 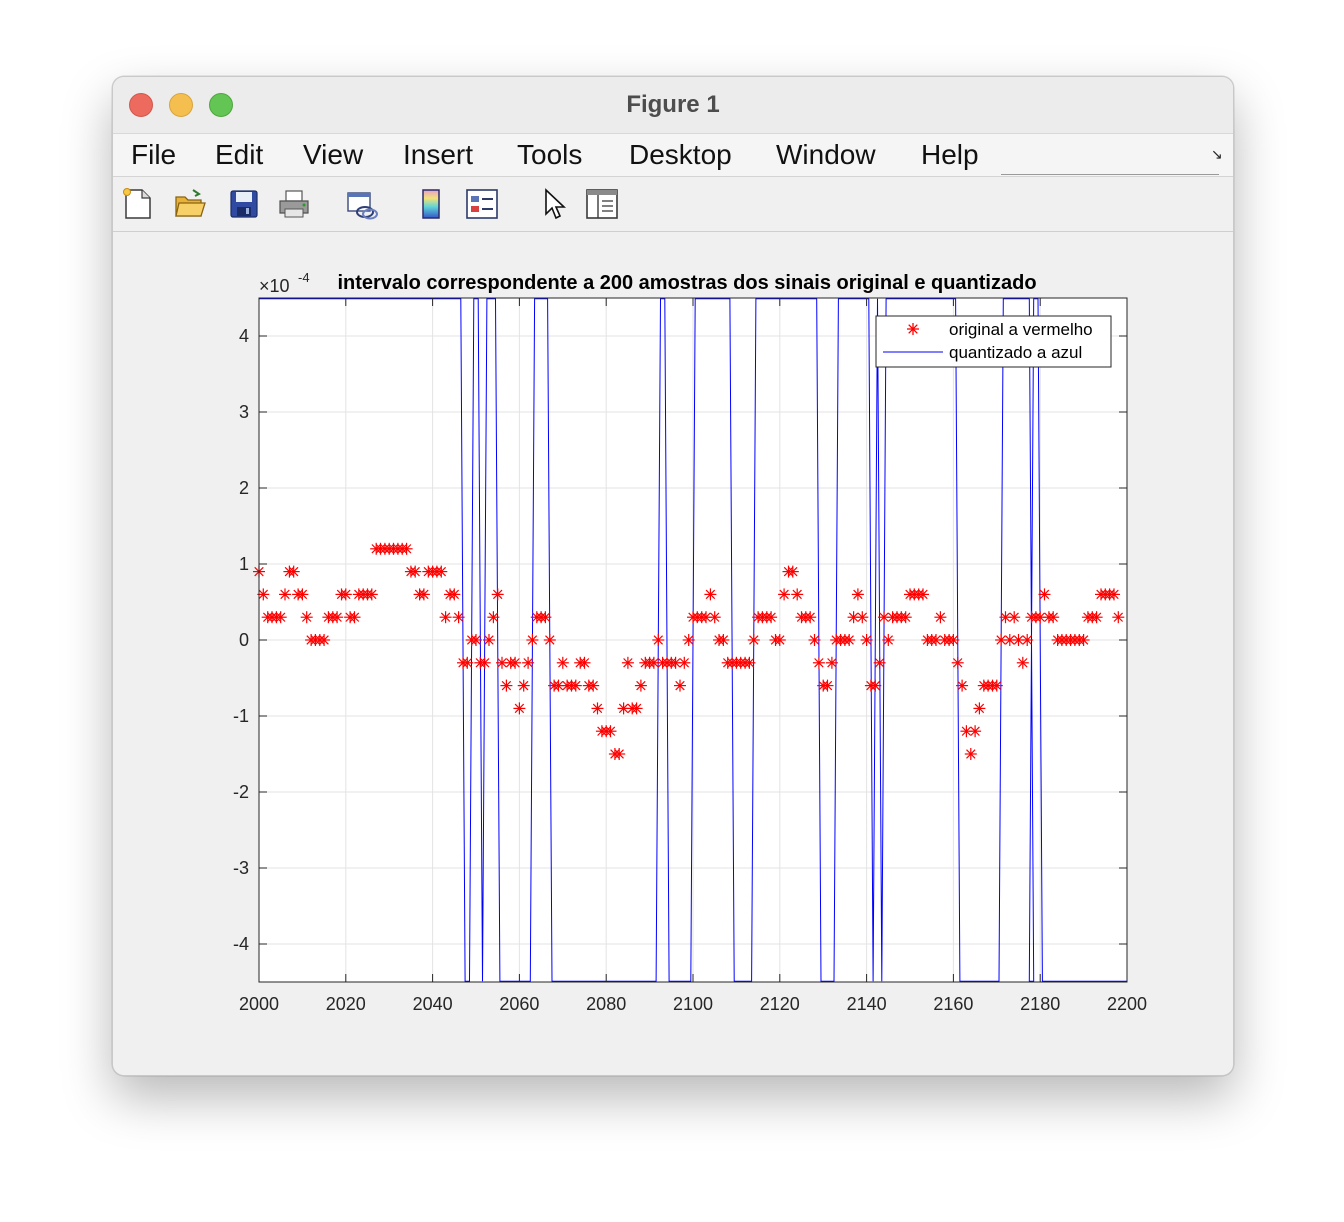 What do you see at coordinates (953, 1004) in the screenshot?
I see `x-tick-label: 2160` at bounding box center [953, 1004].